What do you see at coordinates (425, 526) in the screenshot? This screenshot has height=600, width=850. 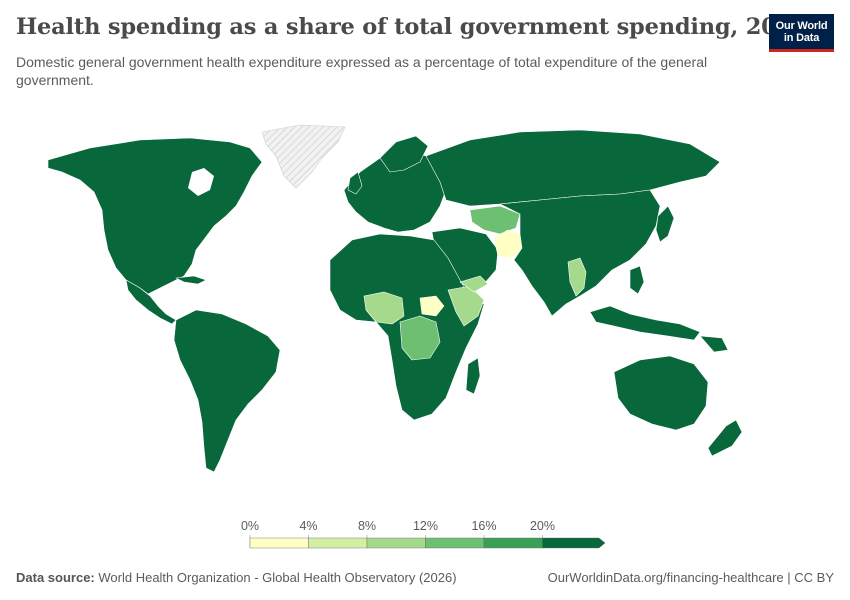 I see `legend-tick-label: 12%` at bounding box center [425, 526].